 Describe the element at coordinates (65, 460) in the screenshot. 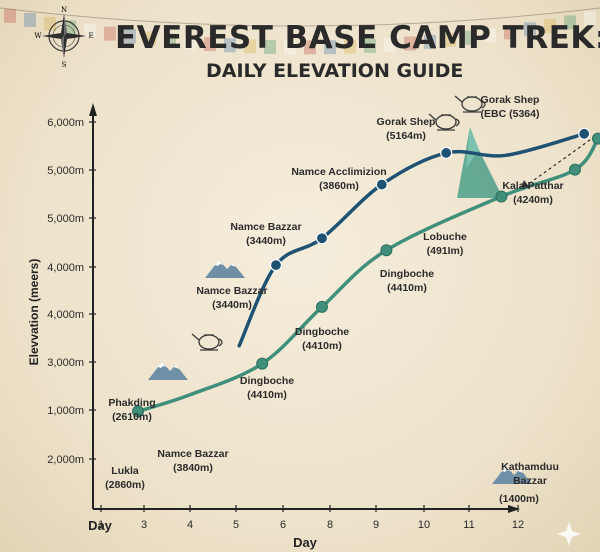

I see `y-tick-label: 2,000m` at that location.